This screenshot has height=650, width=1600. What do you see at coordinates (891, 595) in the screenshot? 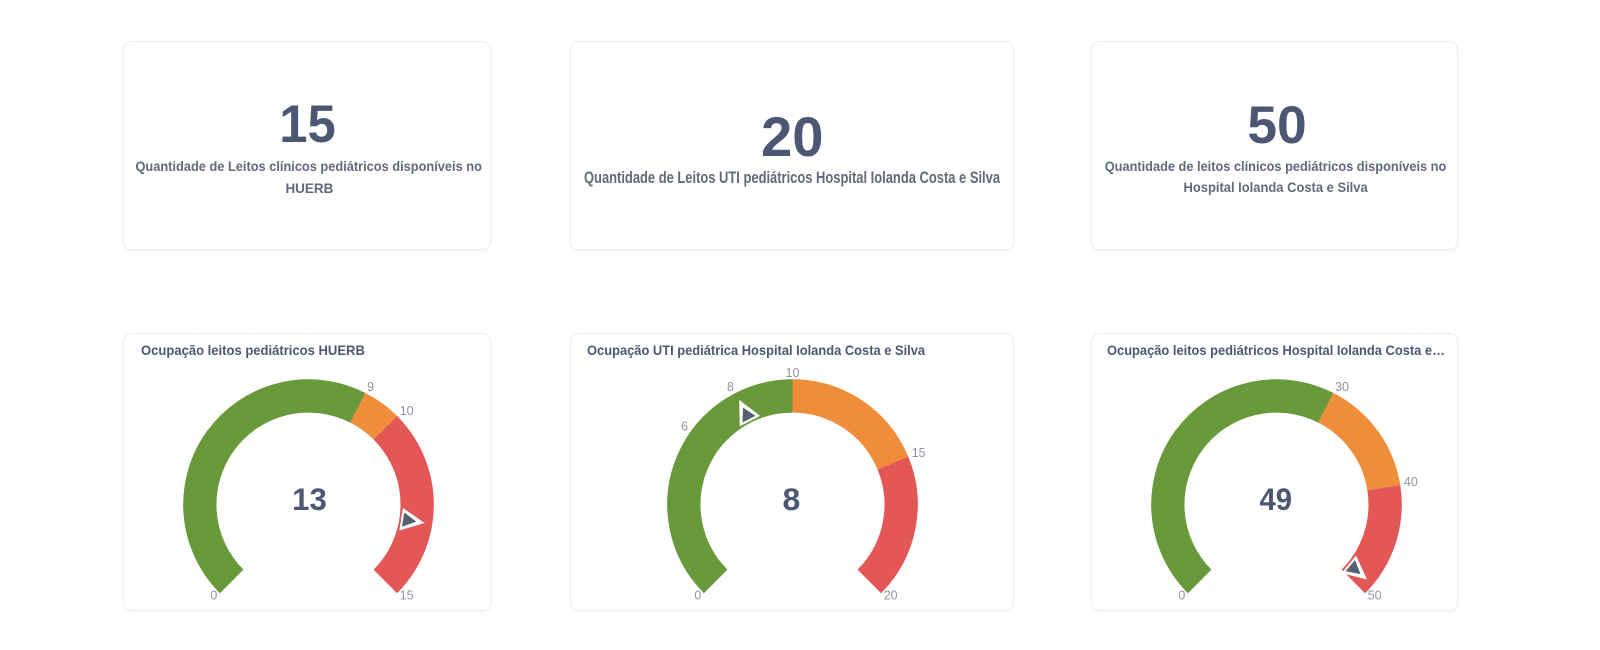
I see `svg-text: 20` at bounding box center [891, 595].